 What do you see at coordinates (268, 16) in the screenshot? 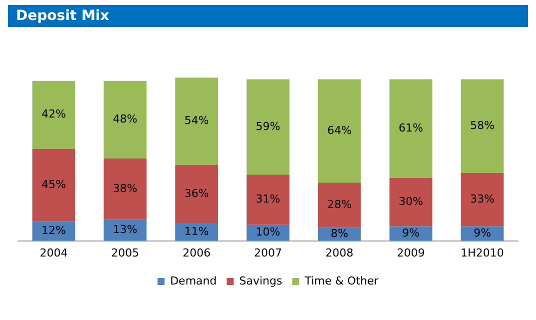
I see `chart-title: Deposit Mix` at bounding box center [268, 16].